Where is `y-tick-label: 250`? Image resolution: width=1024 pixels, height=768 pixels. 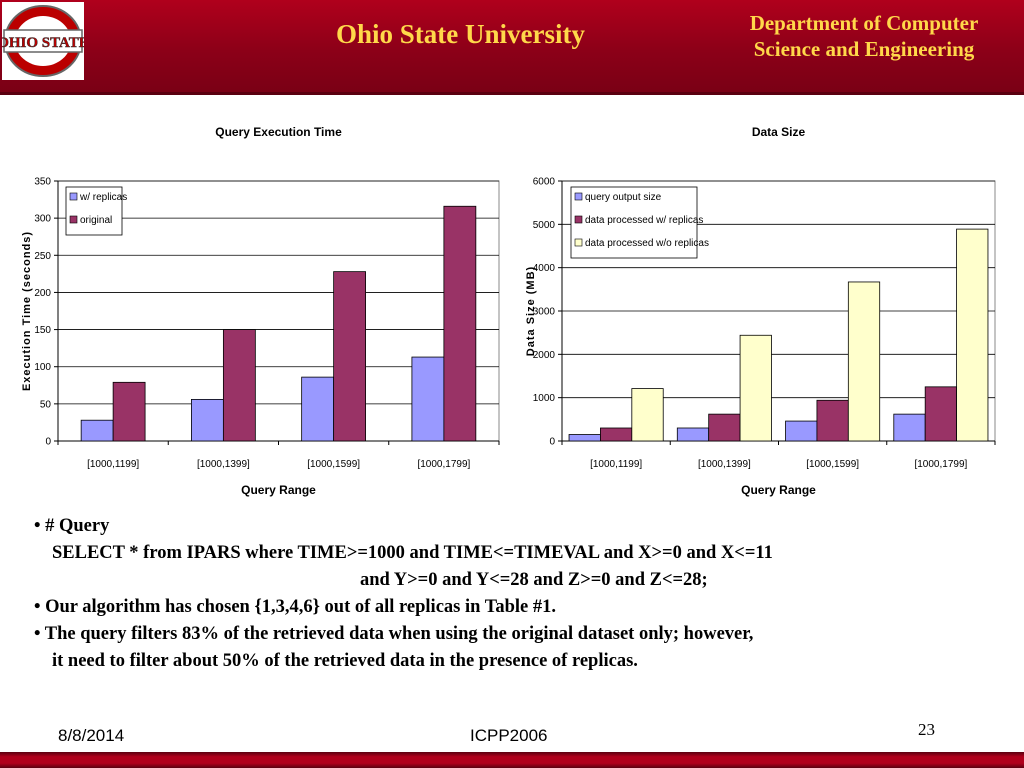 y-tick-label: 250 is located at coordinates (42, 256).